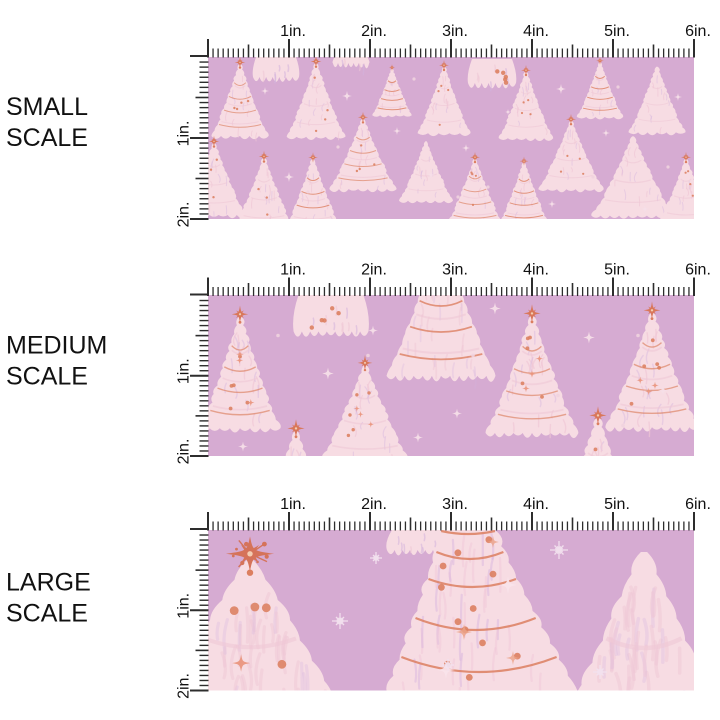  Describe the element at coordinates (56, 346) in the screenshot. I see `svg-text: MEDIUM` at that location.